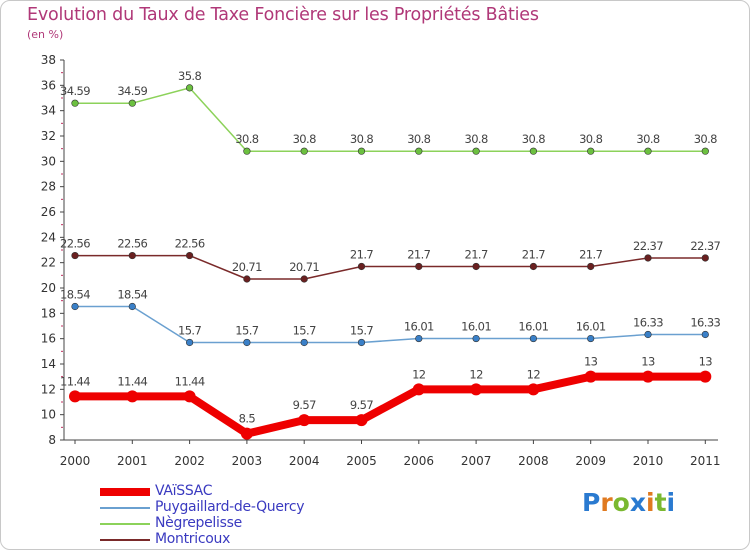 This screenshot has height=550, width=750. I want to click on logo-letter: P, so click(591, 502).